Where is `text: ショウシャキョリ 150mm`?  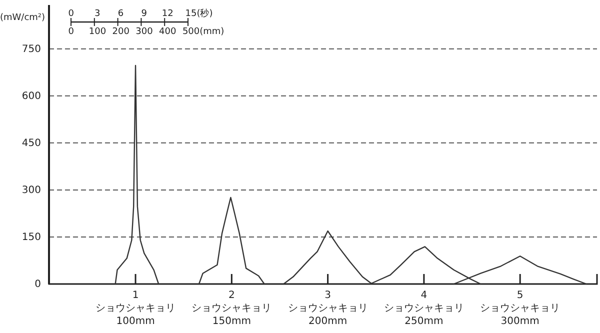
text: ショウシャキョリ 150mm is located at coordinates (232, 315).